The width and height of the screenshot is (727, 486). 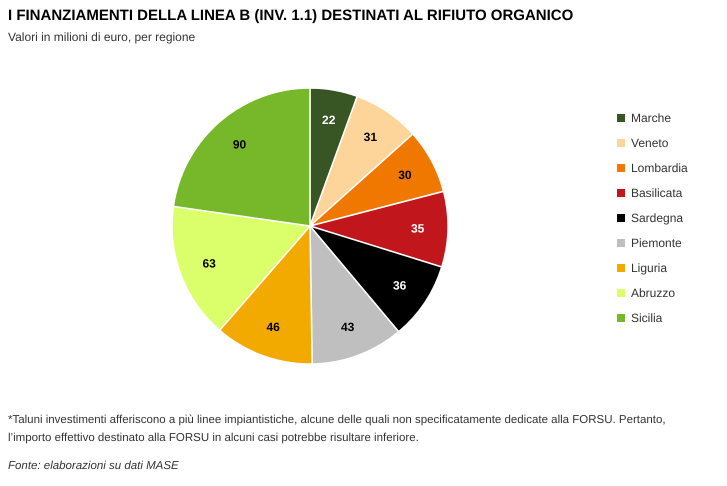 I want to click on data-label: 35, so click(x=417, y=229).